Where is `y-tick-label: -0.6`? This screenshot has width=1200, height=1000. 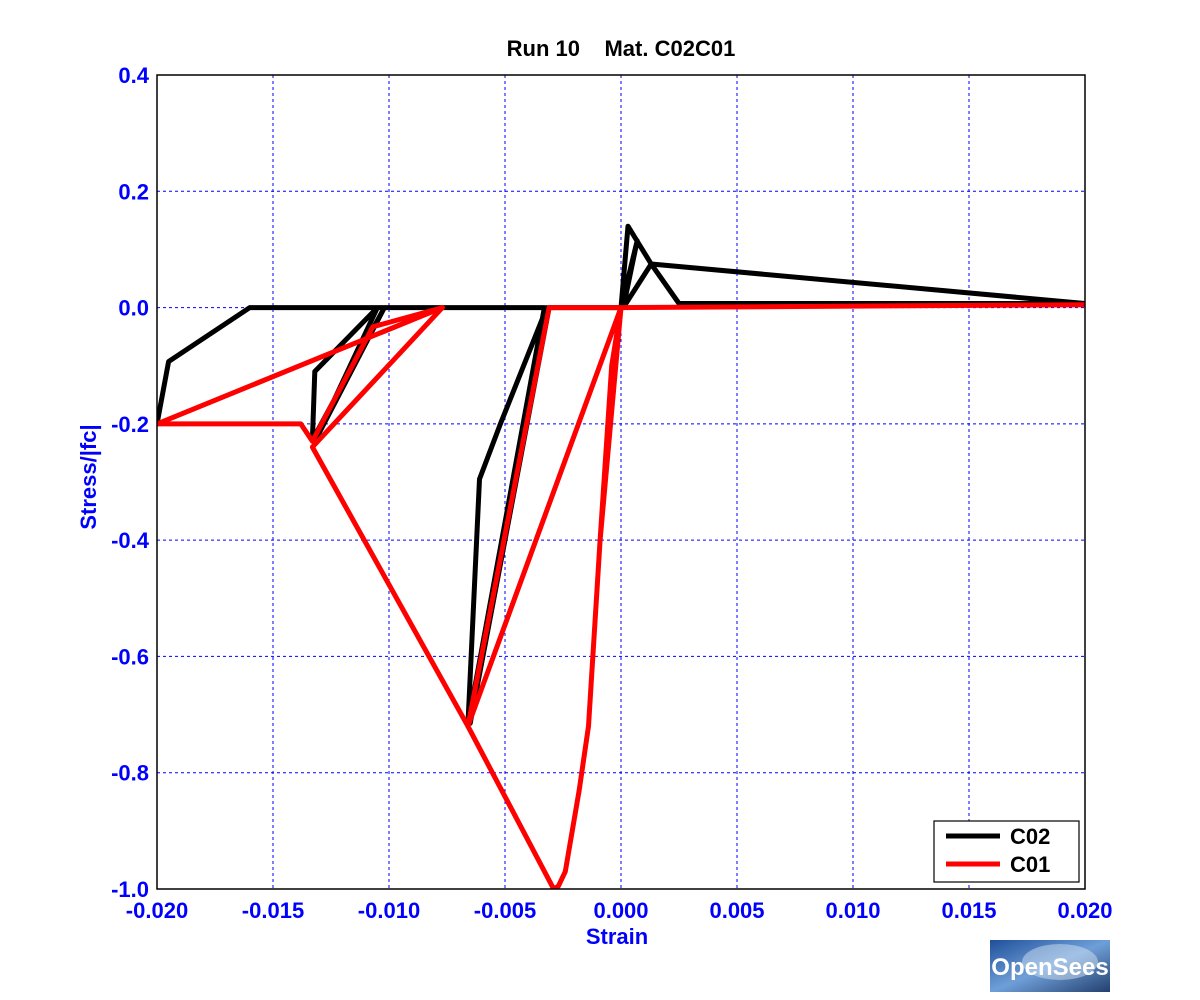
y-tick-label: -0.6 is located at coordinates (130, 656).